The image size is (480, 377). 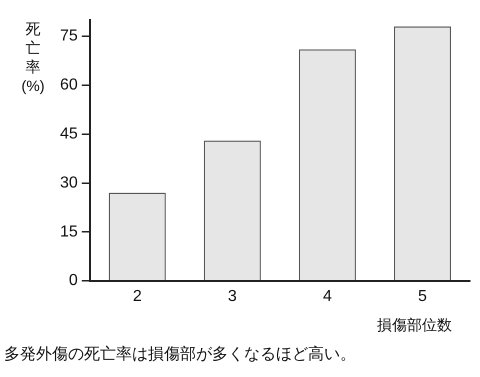 What do you see at coordinates (423, 296) in the screenshot?
I see `x-tick-label: 5` at bounding box center [423, 296].